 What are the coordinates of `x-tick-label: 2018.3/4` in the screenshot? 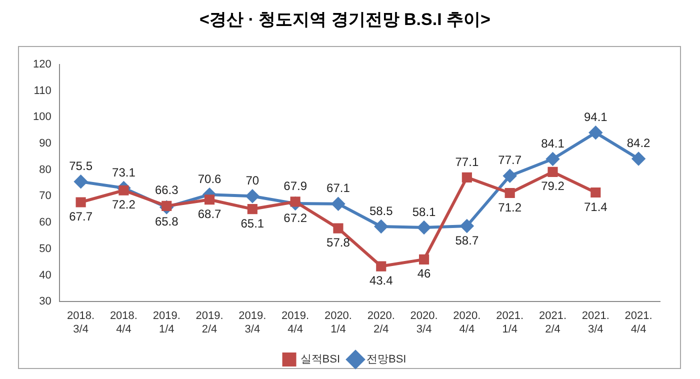 It's located at (81, 323).